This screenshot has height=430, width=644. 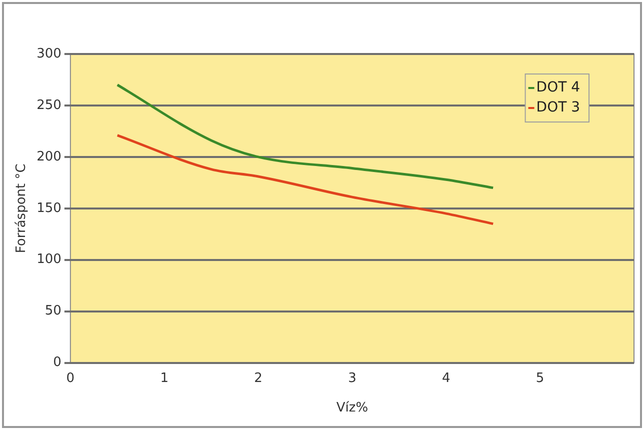 What do you see at coordinates (49, 260) in the screenshot?
I see `y-tick-label: 100` at bounding box center [49, 260].